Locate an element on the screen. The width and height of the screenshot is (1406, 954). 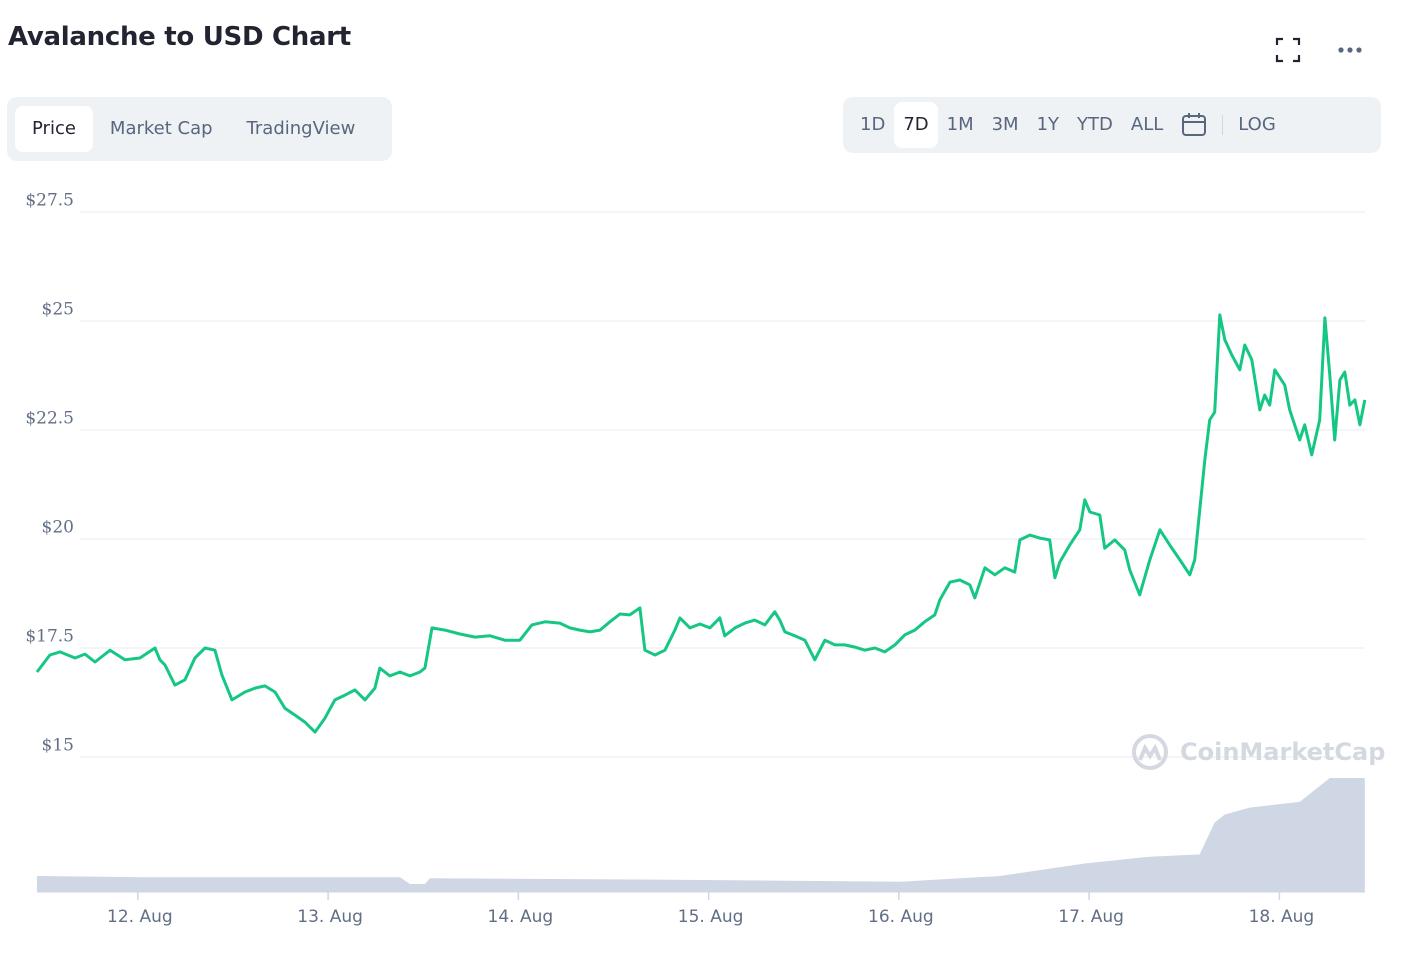
tab-button: TradingView is located at coordinates (301, 128).